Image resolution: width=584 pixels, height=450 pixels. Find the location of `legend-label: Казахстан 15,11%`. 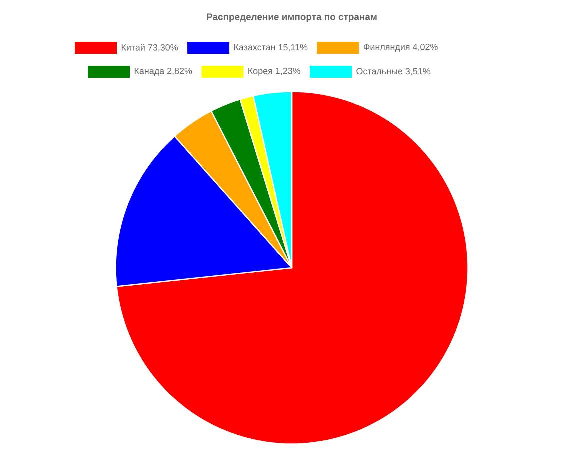

legend-label: Казахстан 15,11% is located at coordinates (271, 48).